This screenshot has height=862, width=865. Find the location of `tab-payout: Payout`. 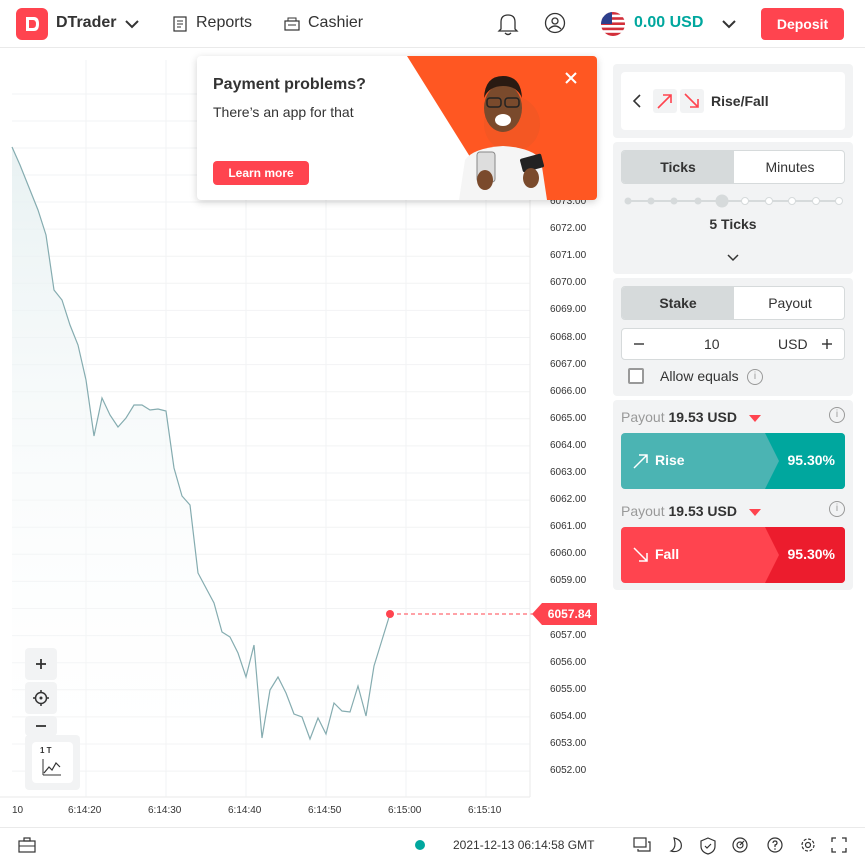

tab-payout: Payout is located at coordinates (790, 303).